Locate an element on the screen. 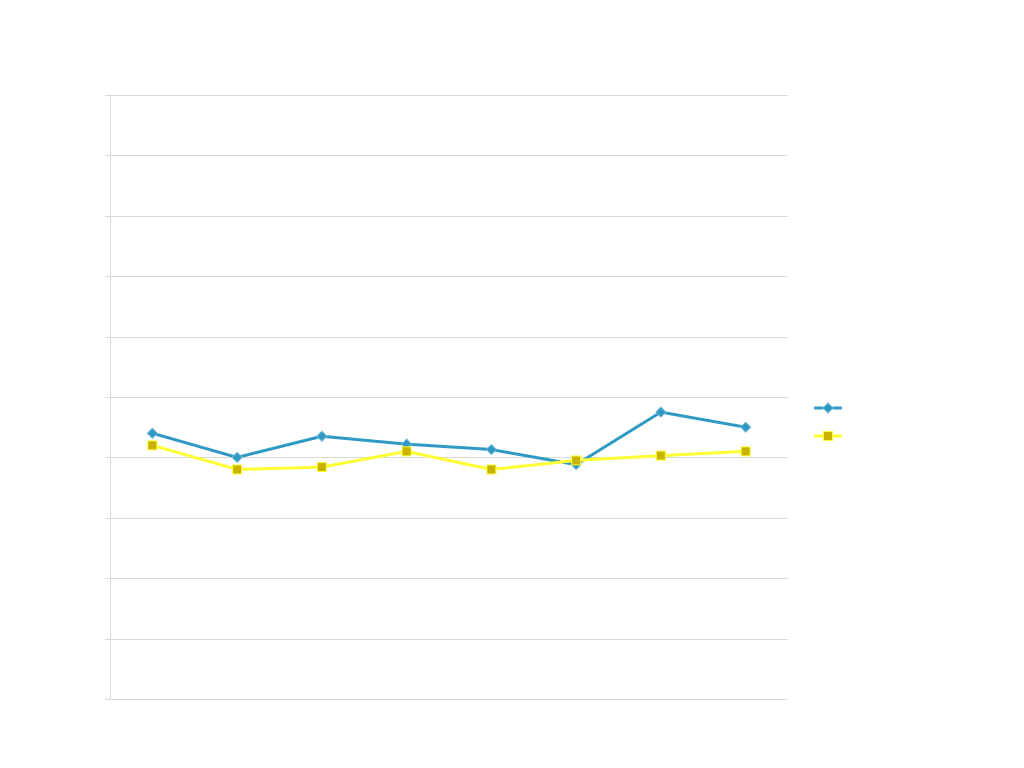 Image resolution: width=1024 pixels, height=768 pixels. axes is located at coordinates (108, 397).